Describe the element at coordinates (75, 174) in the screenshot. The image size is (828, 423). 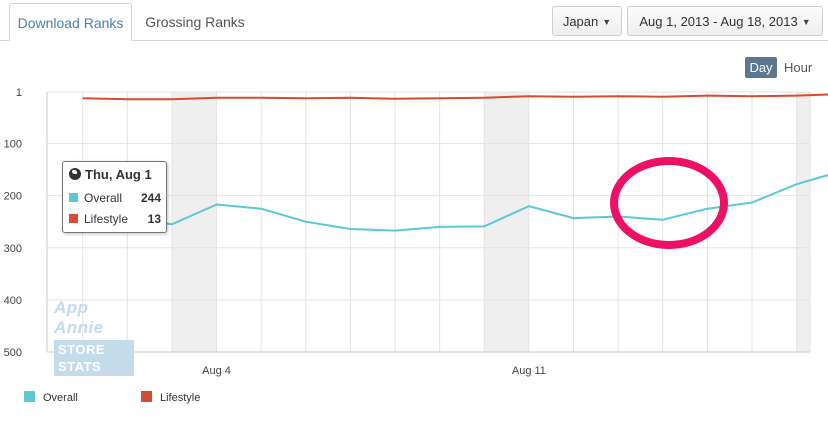
I see `globe-icon` at that location.